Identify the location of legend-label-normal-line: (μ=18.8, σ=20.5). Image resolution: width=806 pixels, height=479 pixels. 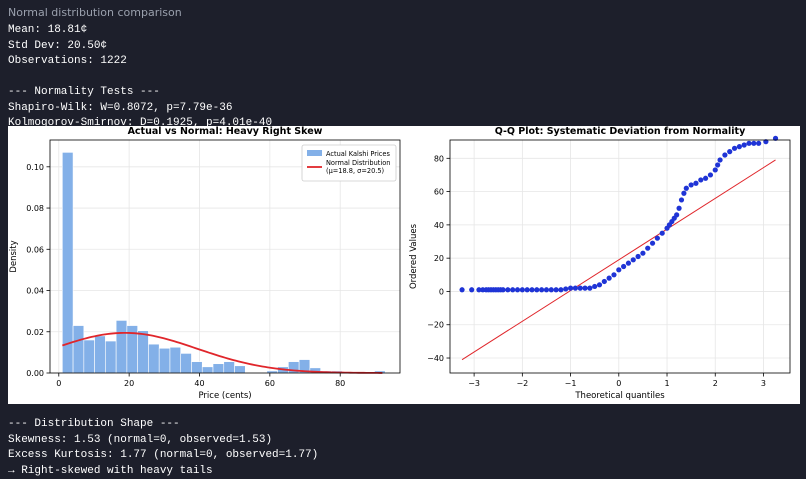
(355, 171).